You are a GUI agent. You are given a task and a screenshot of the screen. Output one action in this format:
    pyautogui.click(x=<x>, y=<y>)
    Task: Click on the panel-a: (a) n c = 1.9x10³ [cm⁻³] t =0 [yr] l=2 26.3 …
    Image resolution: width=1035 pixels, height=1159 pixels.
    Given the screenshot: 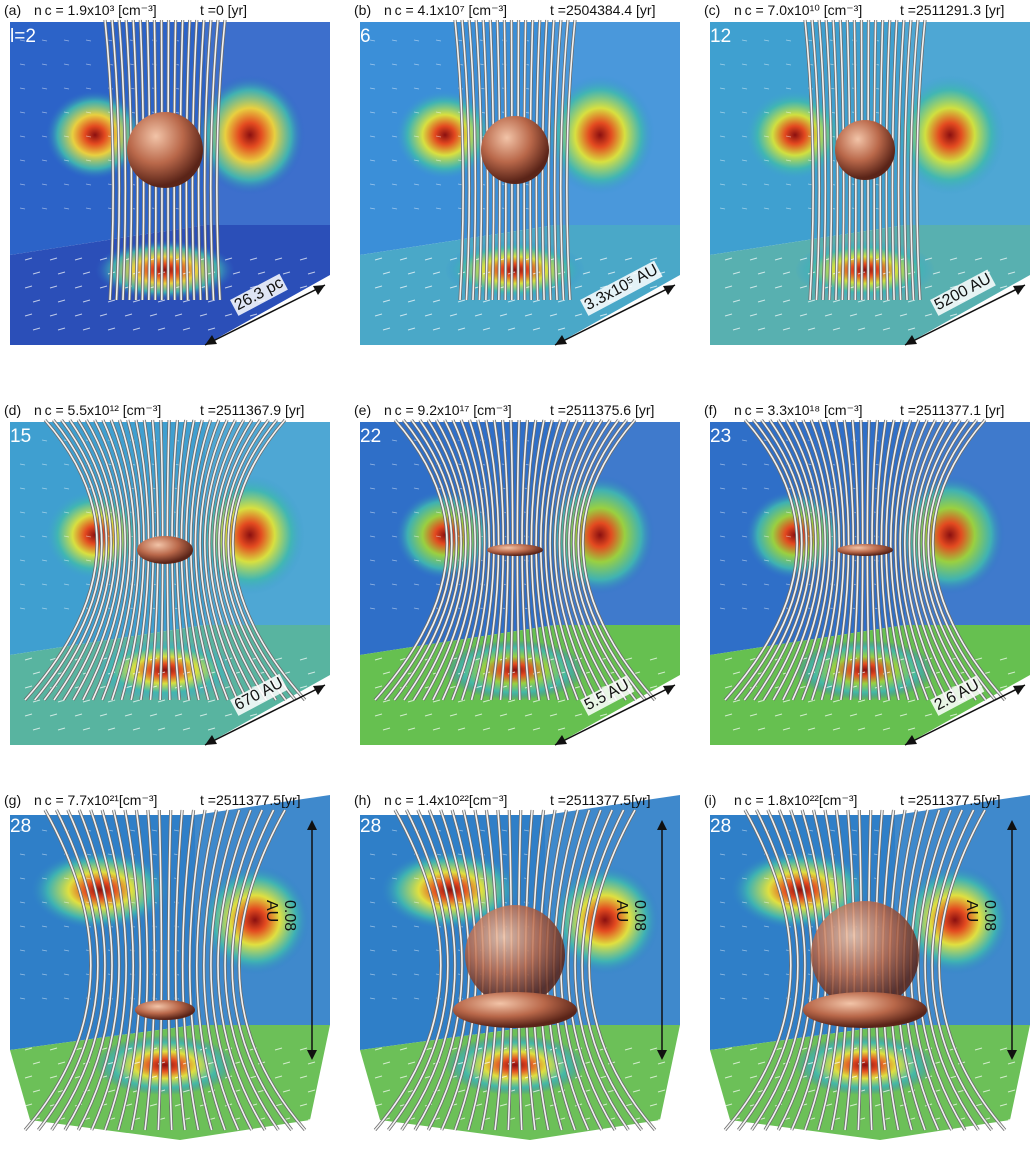 What is the action you would take?
    pyautogui.click(x=165, y=175)
    